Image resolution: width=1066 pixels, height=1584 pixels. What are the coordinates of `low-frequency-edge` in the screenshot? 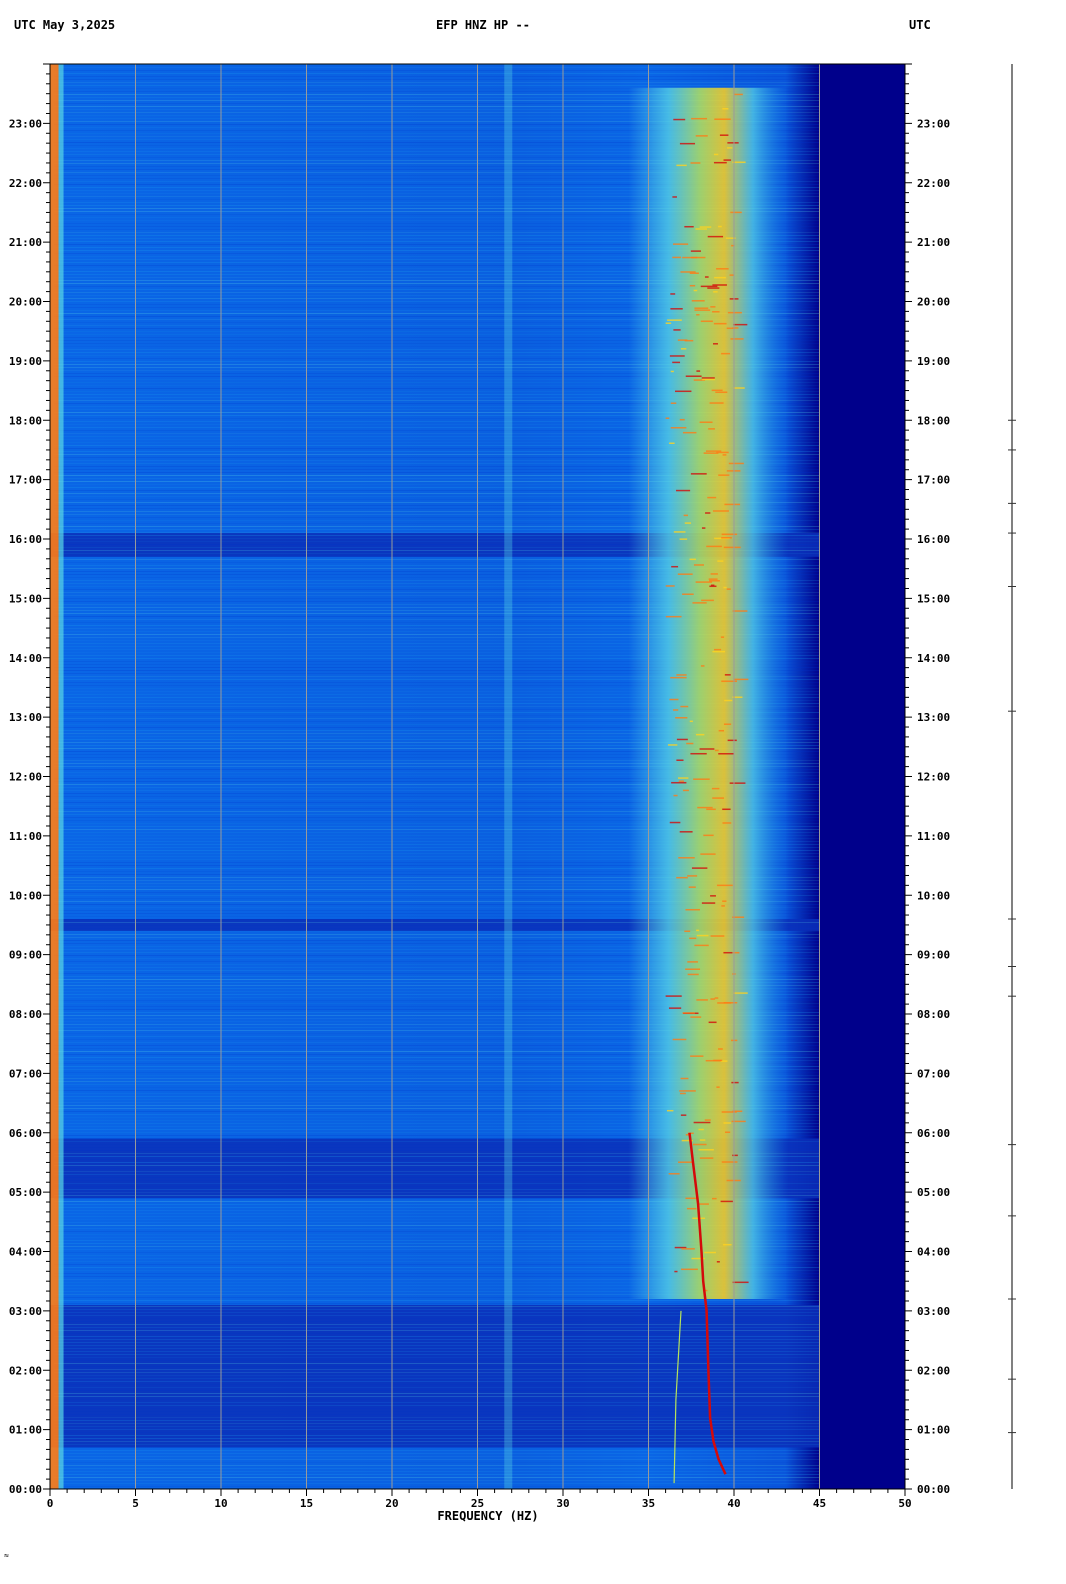 It's located at (54, 776).